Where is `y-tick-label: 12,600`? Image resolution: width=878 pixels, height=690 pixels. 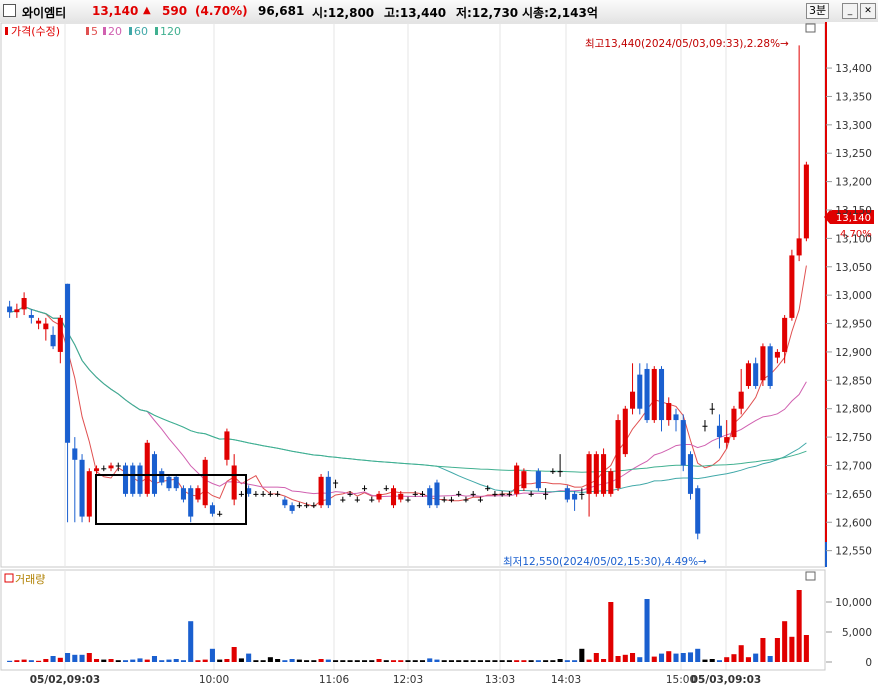 y-tick-label: 12,600 is located at coordinates (853, 523).